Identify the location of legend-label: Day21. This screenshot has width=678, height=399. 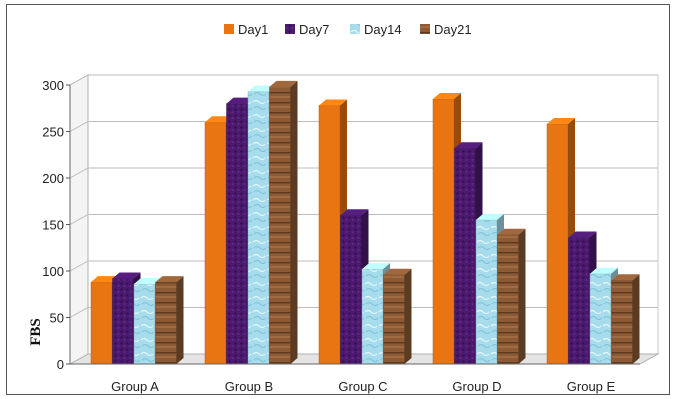
(453, 29).